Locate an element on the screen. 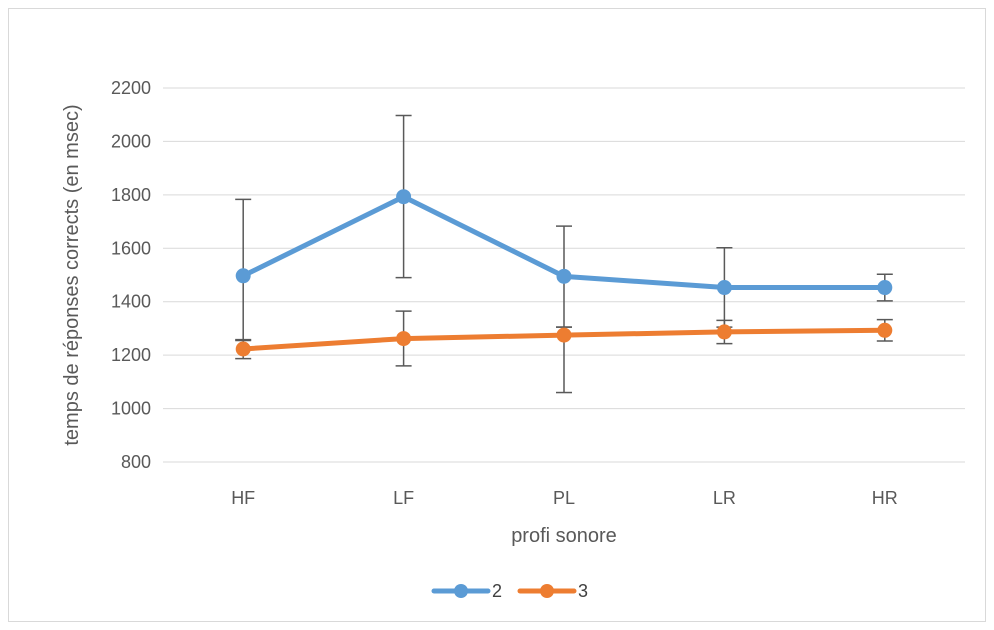 Image resolution: width=994 pixels, height=630 pixels. x-tick-label: HR is located at coordinates (885, 498).